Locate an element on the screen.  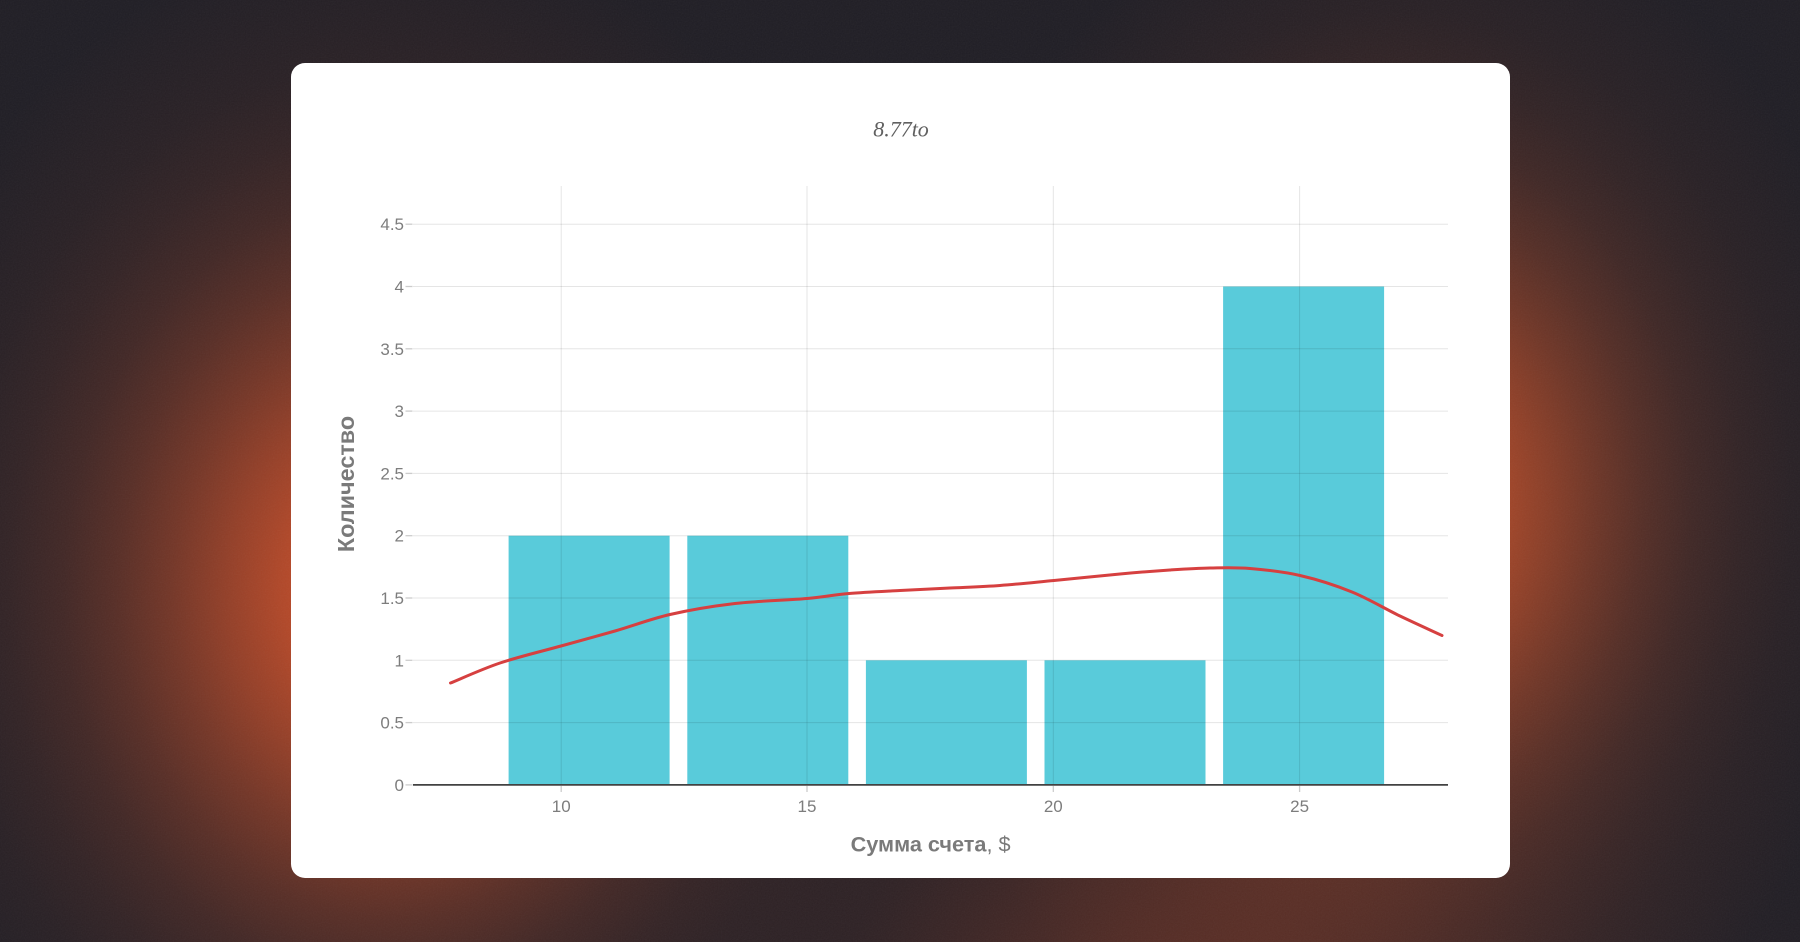
svg-text: 10 is located at coordinates (561, 806).